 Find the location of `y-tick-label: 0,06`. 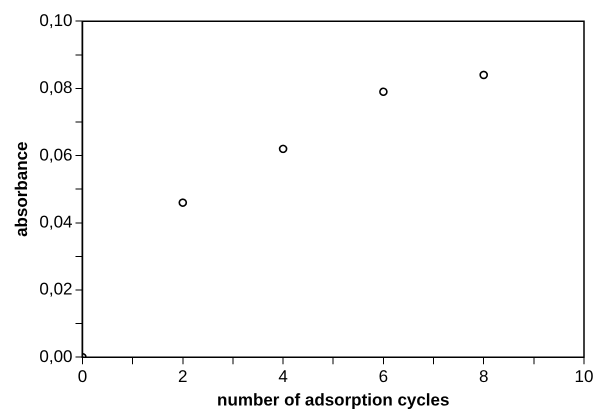

y-tick-label: 0,06 is located at coordinates (55, 154).